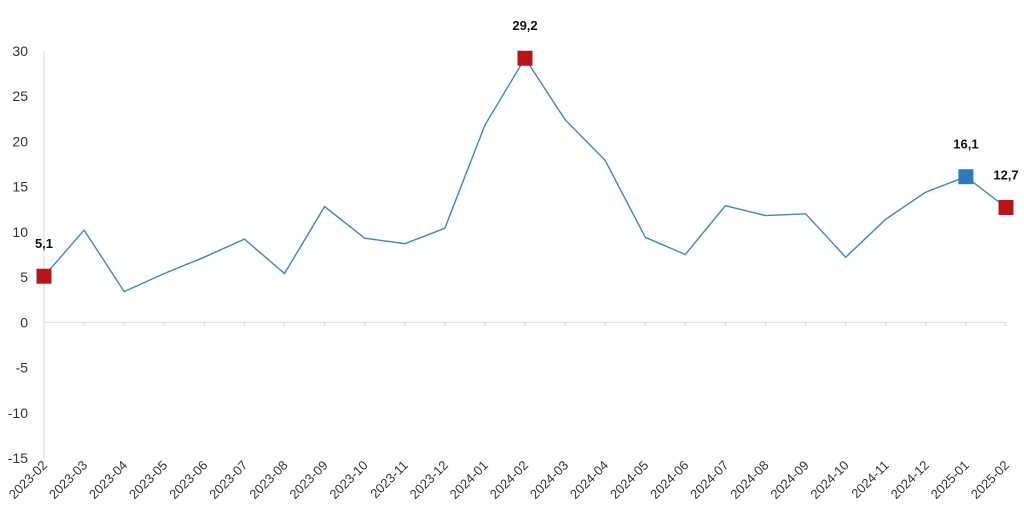 The height and width of the screenshot is (526, 1024). I want to click on x-tick-label: 2023-07, so click(228, 480).